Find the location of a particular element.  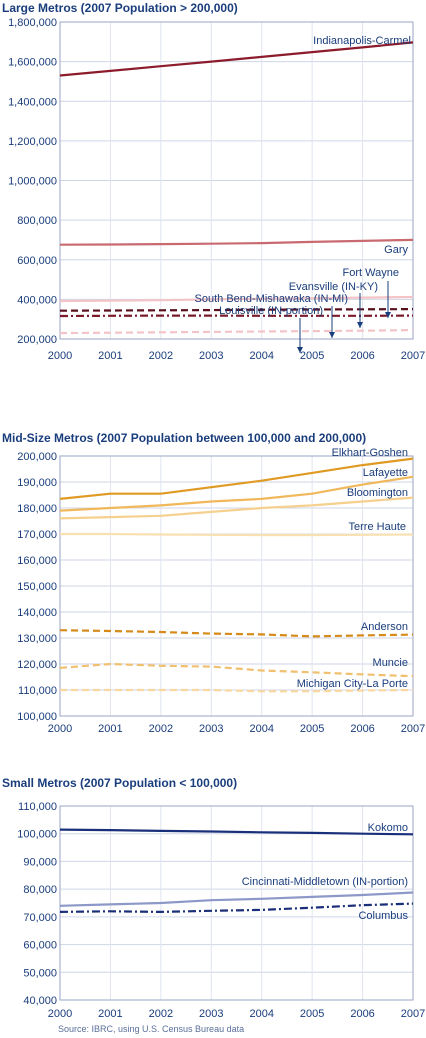

y-tick-label: 60,000 is located at coordinates (40, 946).